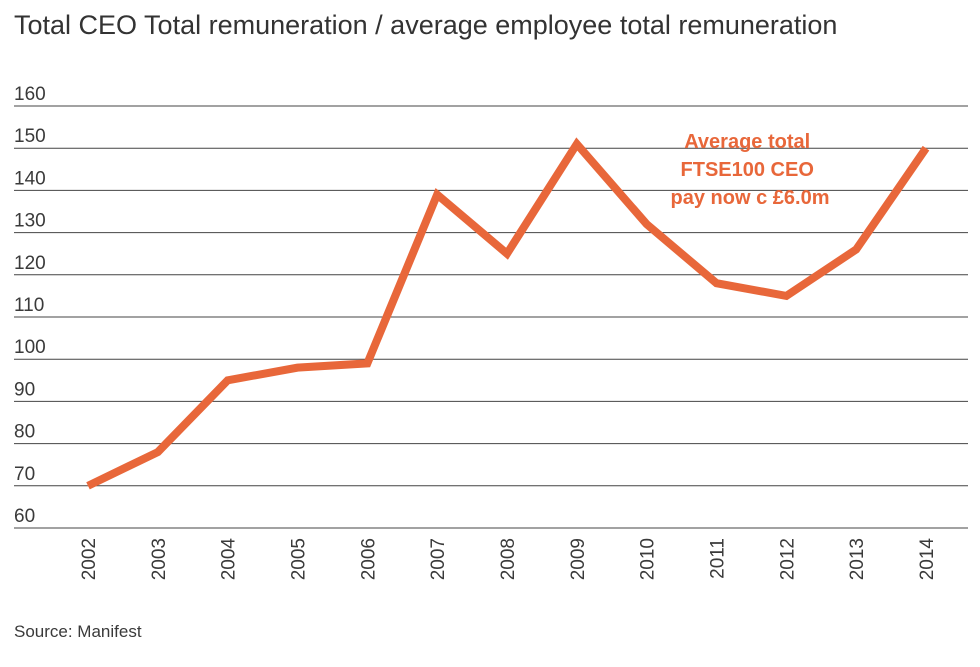 This screenshot has width=980, height=667. I want to click on annotation-line-3: pay now c £6.0m, so click(750, 198).